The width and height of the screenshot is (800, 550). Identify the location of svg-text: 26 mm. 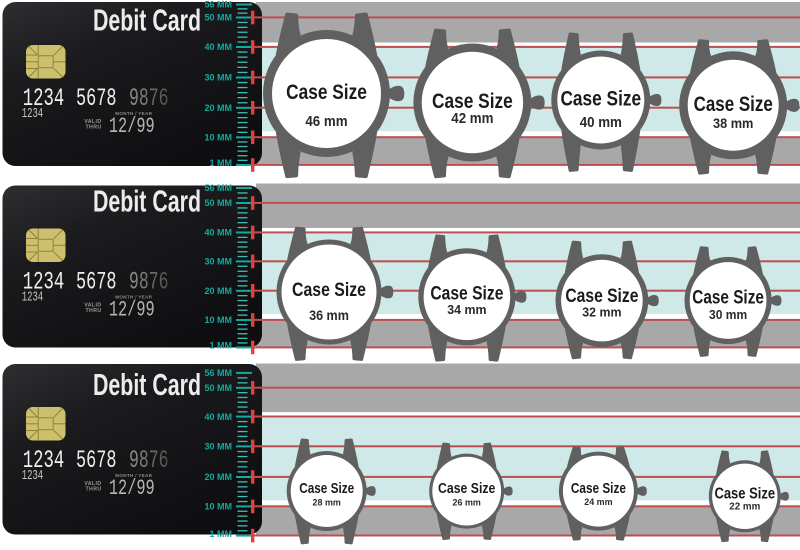
(467, 503).